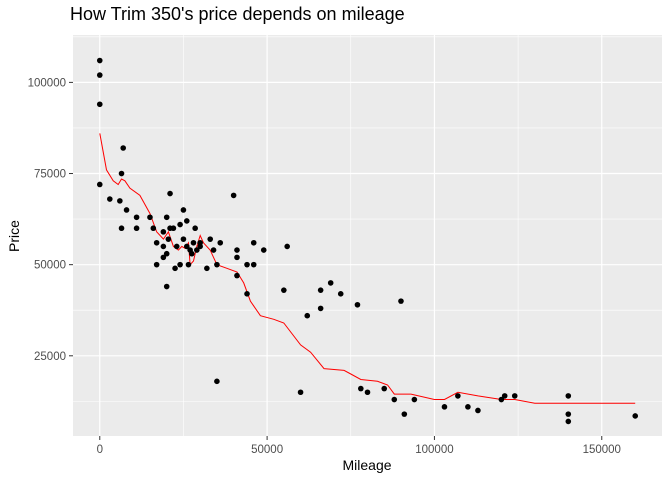 Image resolution: width=672 pixels, height=480 pixels. Describe the element at coordinates (434, 450) in the screenshot. I see `x-tick-label: 100000` at that location.